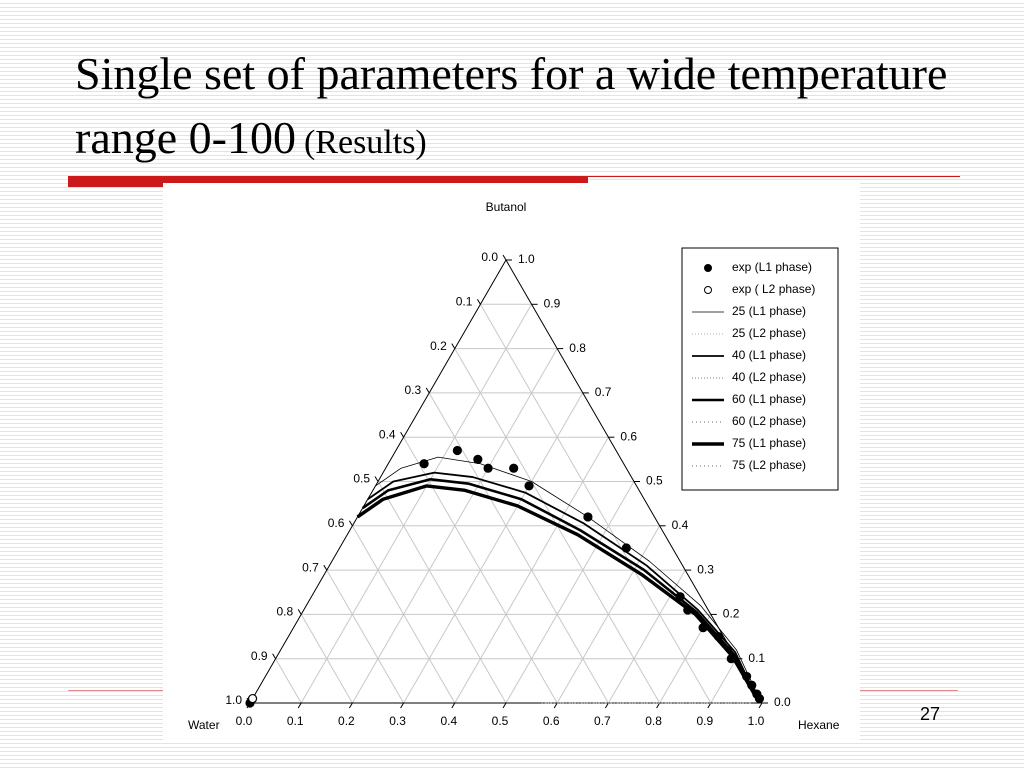 Image resolution: width=1024 pixels, height=768 pixels. I want to click on legend-label: exp ( L2 phase), so click(773, 289).